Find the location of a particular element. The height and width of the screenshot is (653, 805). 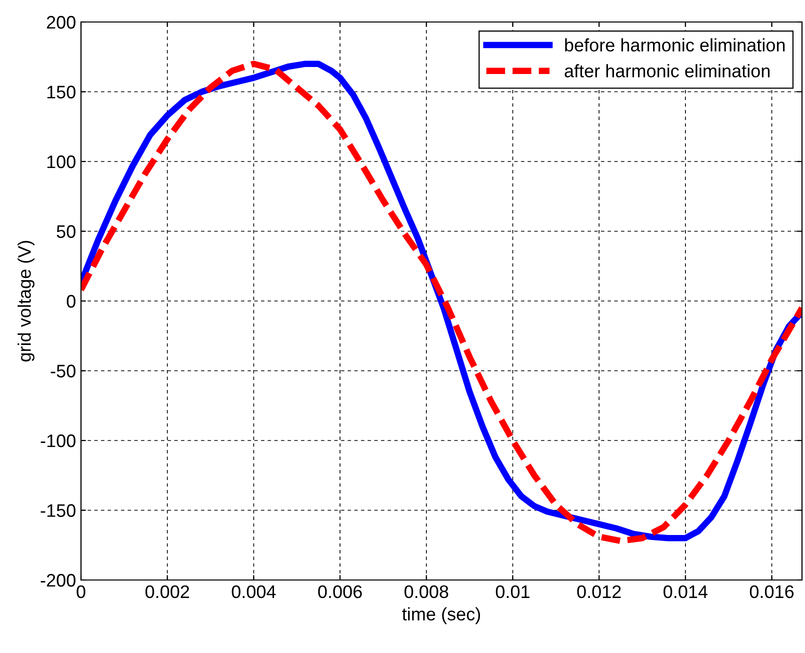

x-tick-label: 0.004 is located at coordinates (254, 591).